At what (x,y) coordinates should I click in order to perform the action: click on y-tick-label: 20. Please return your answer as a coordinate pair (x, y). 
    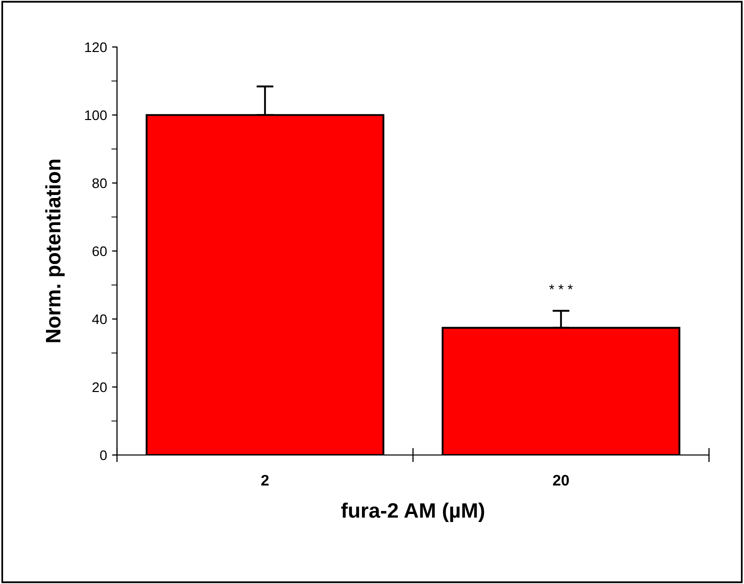
    Looking at the image, I should click on (99, 387).